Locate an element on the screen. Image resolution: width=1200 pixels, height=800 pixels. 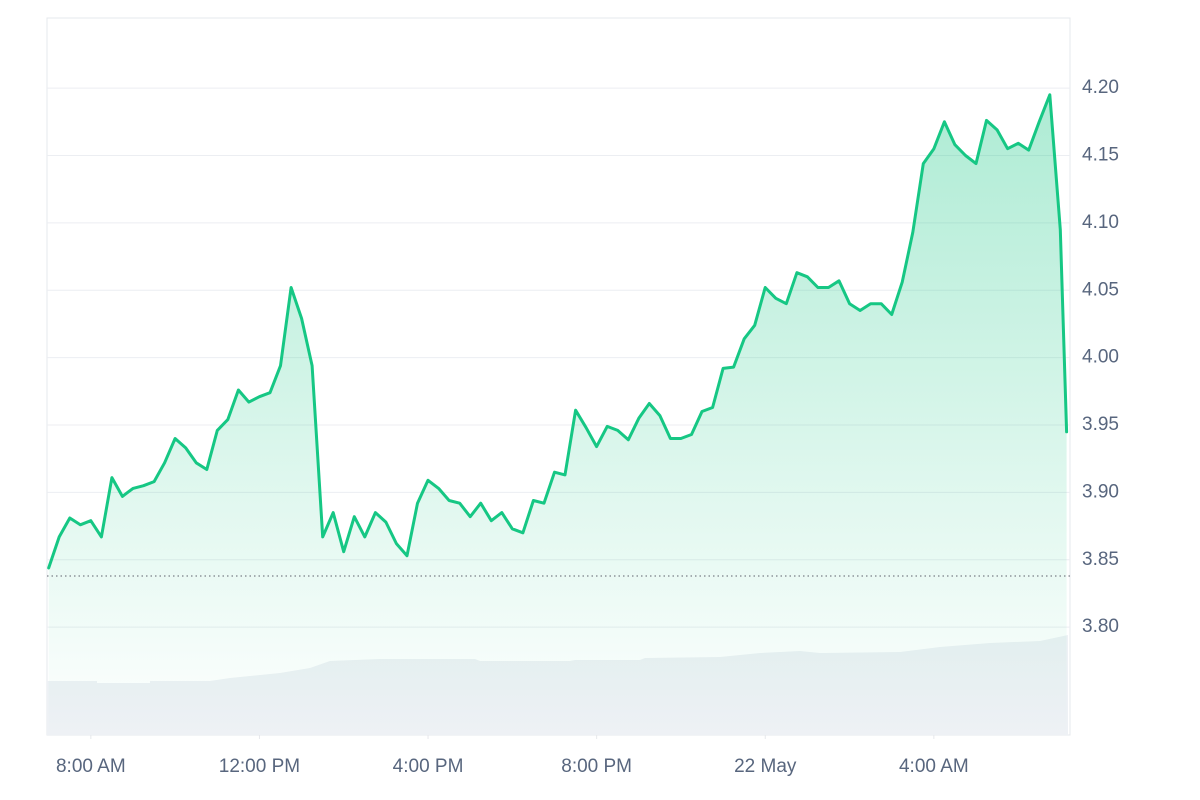
x-tick-label: 4:00 PM is located at coordinates (428, 766).